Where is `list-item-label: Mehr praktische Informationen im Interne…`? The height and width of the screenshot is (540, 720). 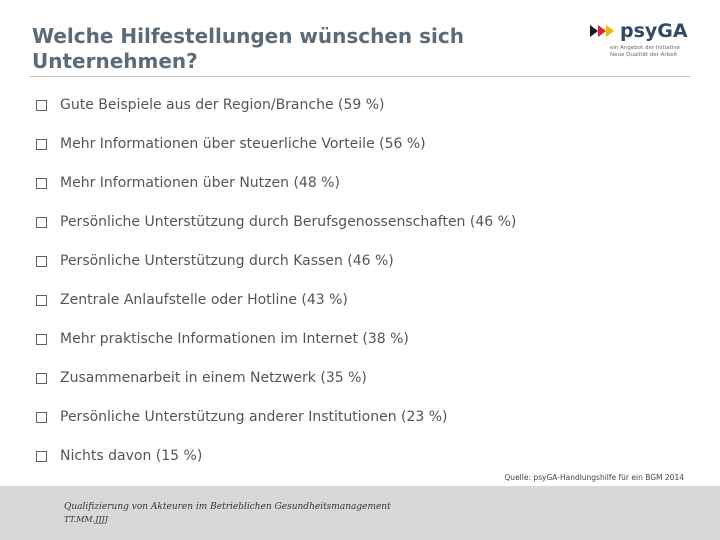
list-item-label: Mehr praktische Informationen im Interne… is located at coordinates (234, 339).